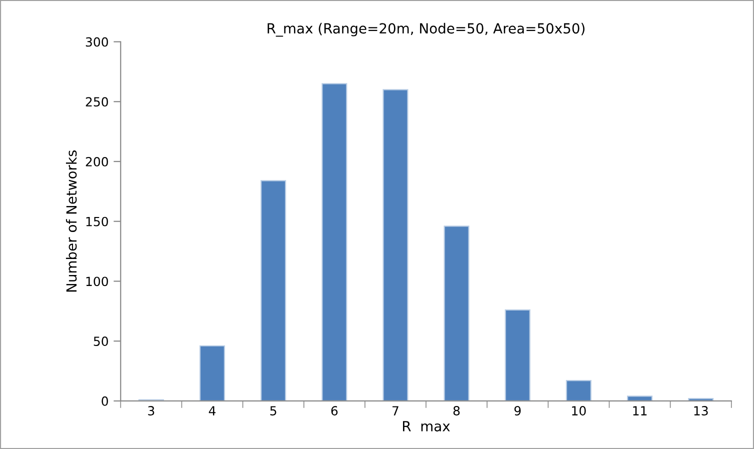 This screenshot has height=449, width=754. Describe the element at coordinates (97, 42) in the screenshot. I see `y-tick-label: 300` at that location.